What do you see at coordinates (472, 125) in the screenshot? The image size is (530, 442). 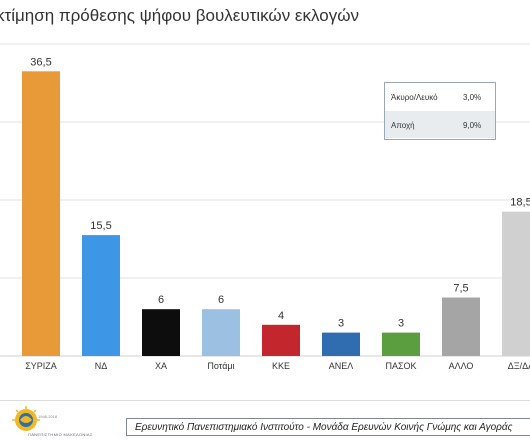 I see `abstention-value: 9,0%` at bounding box center [472, 125].